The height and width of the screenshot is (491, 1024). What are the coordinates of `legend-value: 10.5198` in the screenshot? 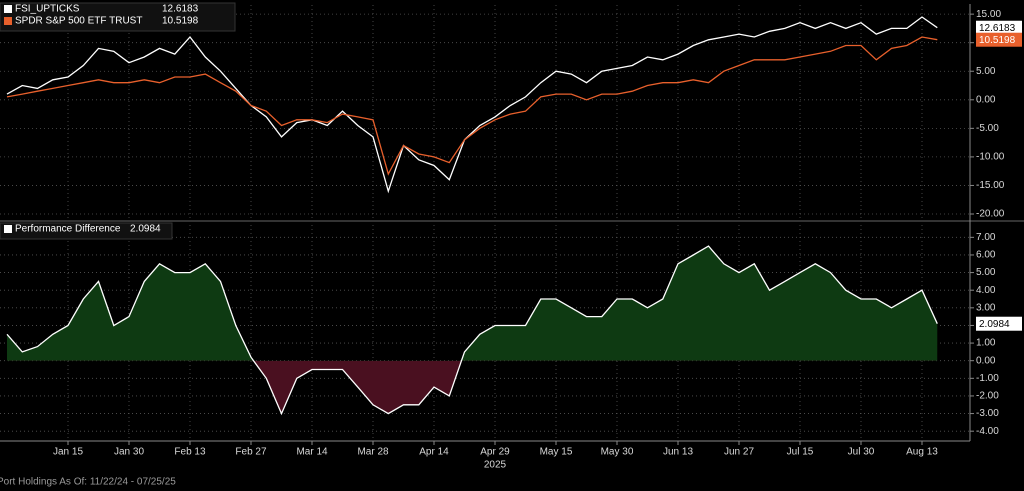 It's located at (180, 21).